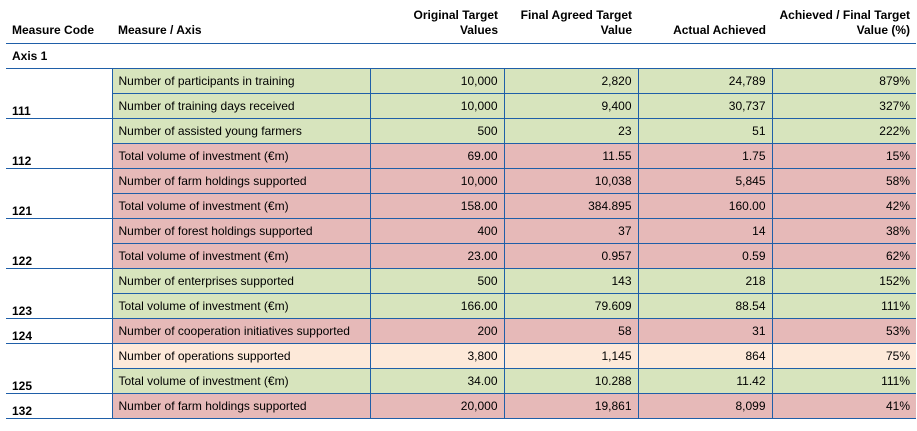 Image resolution: width=917 pixels, height=431 pixels. I want to click on original-target: 34.00, so click(437, 381).